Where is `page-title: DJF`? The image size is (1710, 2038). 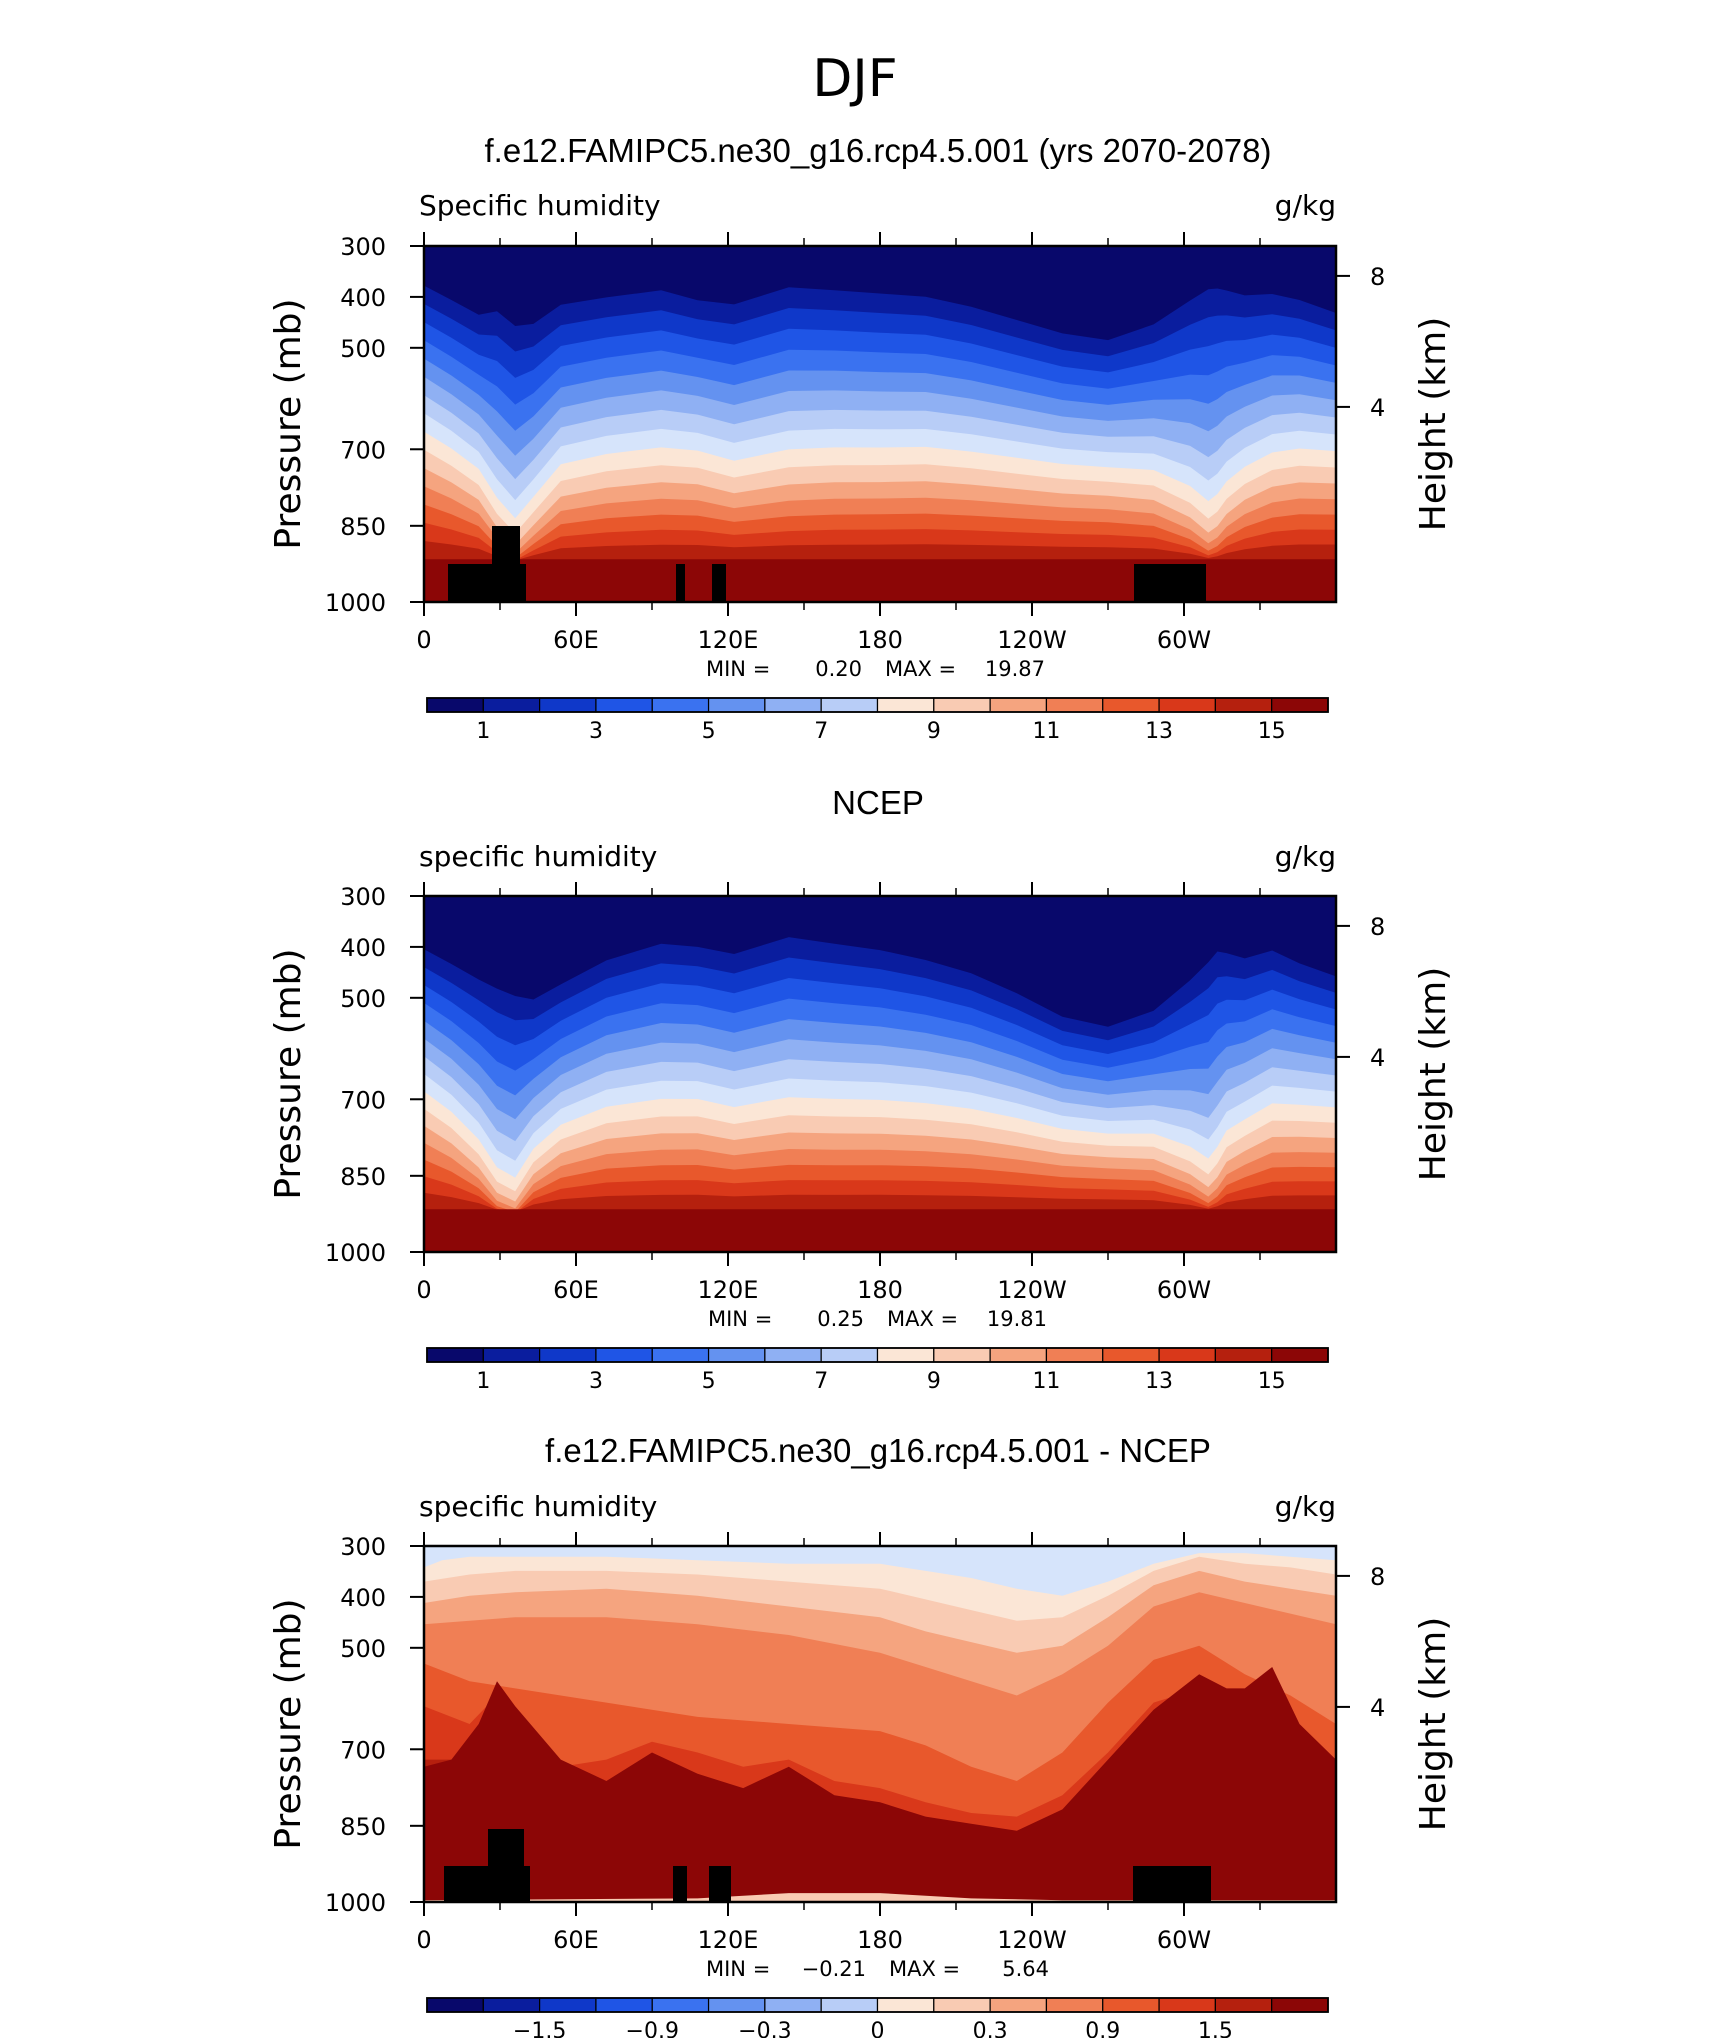 page-title: DJF is located at coordinates (854, 79).